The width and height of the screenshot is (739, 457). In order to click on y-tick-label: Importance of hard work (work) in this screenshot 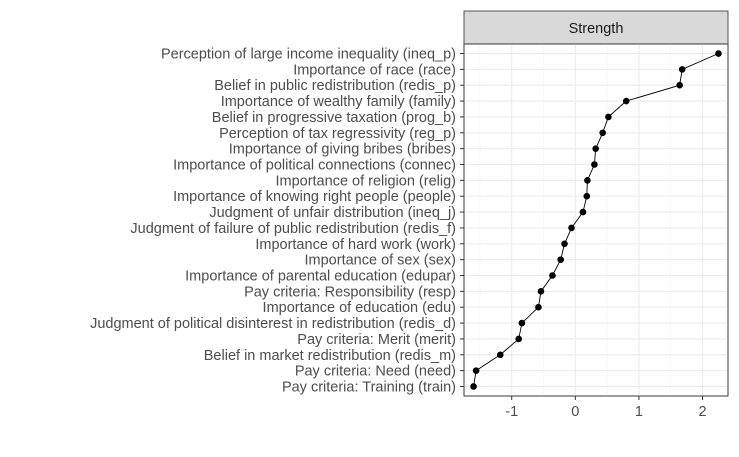, I will do `click(355, 245)`.